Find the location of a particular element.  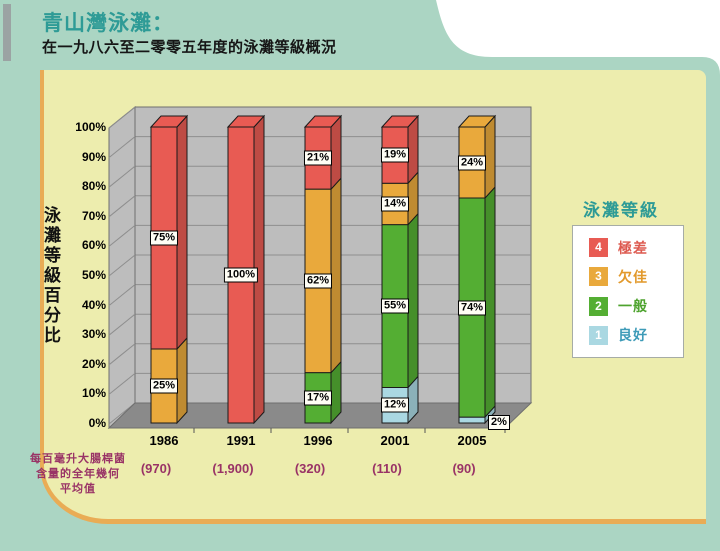

footnote-label: 每百毫升大腸桿菌 含量的全年幾何 平均值 is located at coordinates (78, 474).